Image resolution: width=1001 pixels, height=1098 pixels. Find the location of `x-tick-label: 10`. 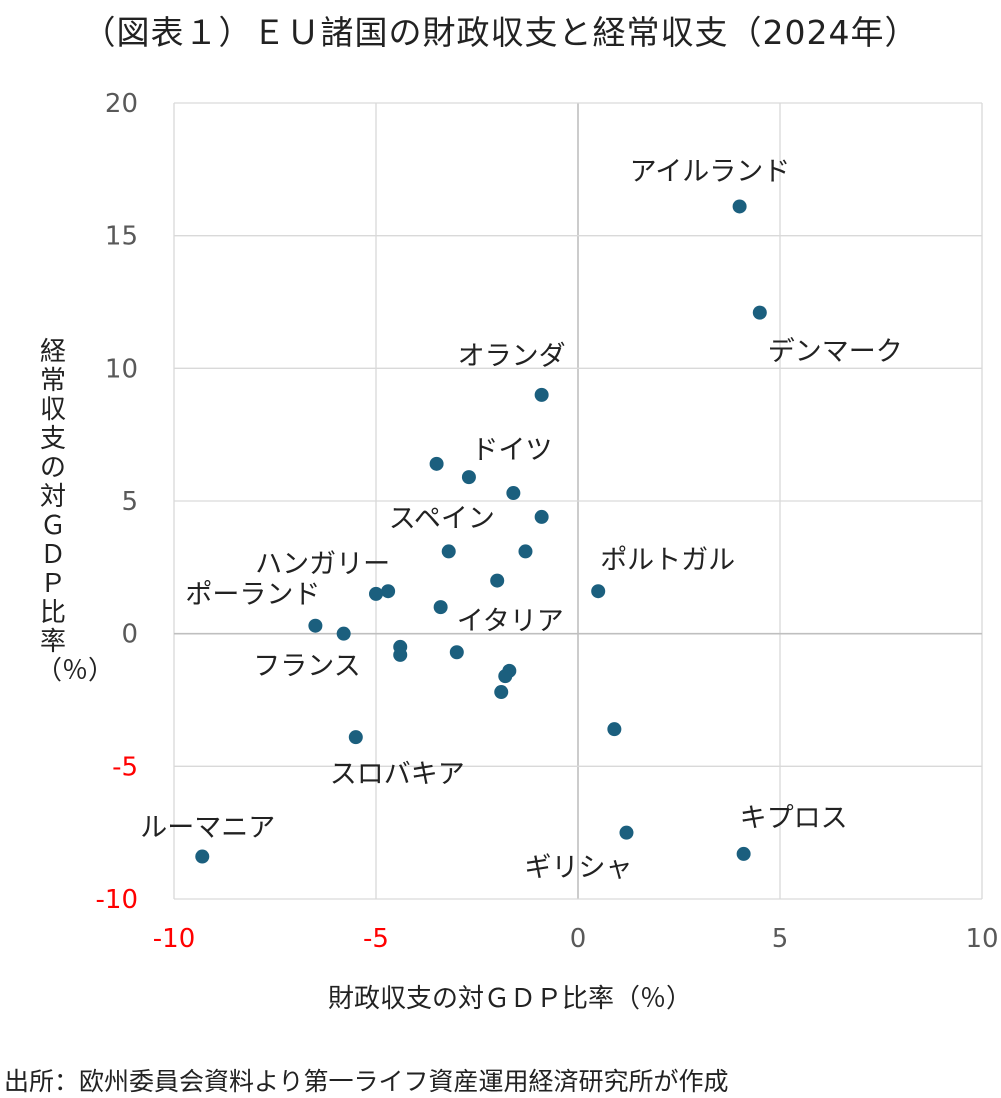

x-tick-label: 10 is located at coordinates (981, 939).